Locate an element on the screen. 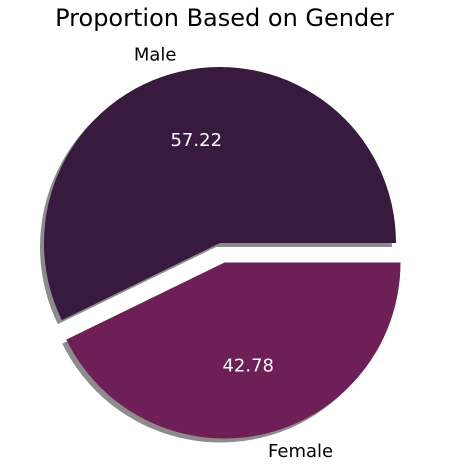 The width and height of the screenshot is (449, 474). slice-label-male: Male is located at coordinates (155, 54).